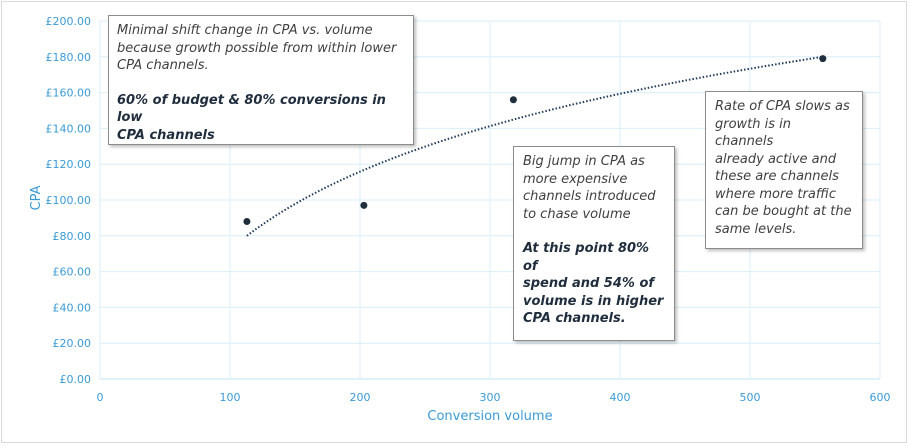 The height and width of the screenshot is (446, 910). What do you see at coordinates (753, 133) in the screenshot?
I see `annotation-line: growth is in channels` at bounding box center [753, 133].